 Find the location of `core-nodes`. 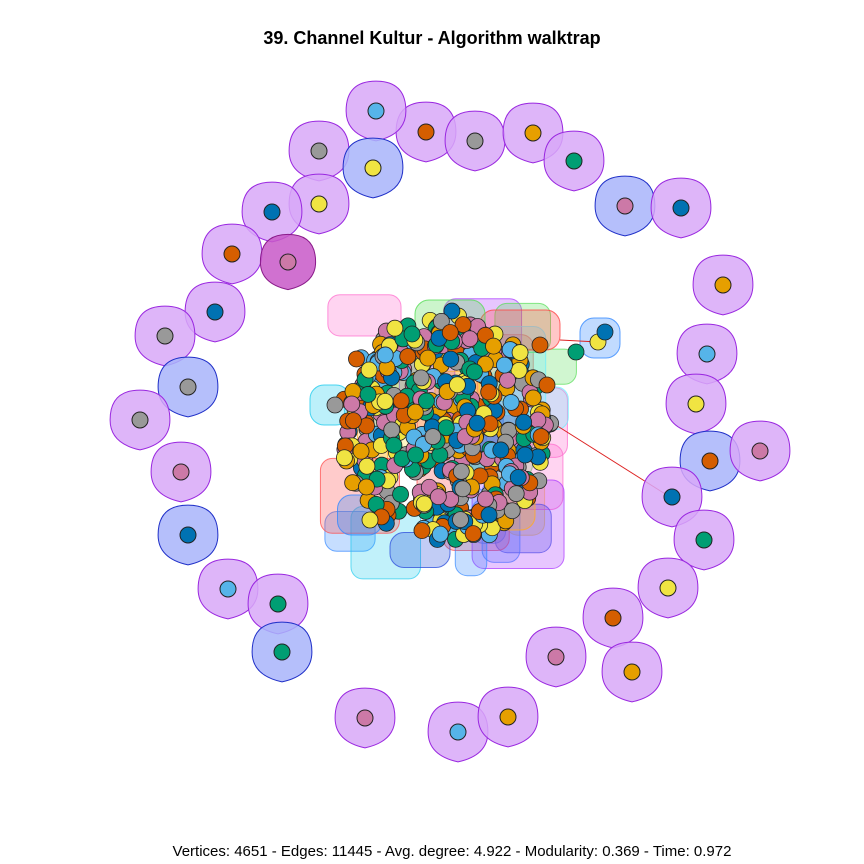

core-nodes is located at coordinates (470, 425).